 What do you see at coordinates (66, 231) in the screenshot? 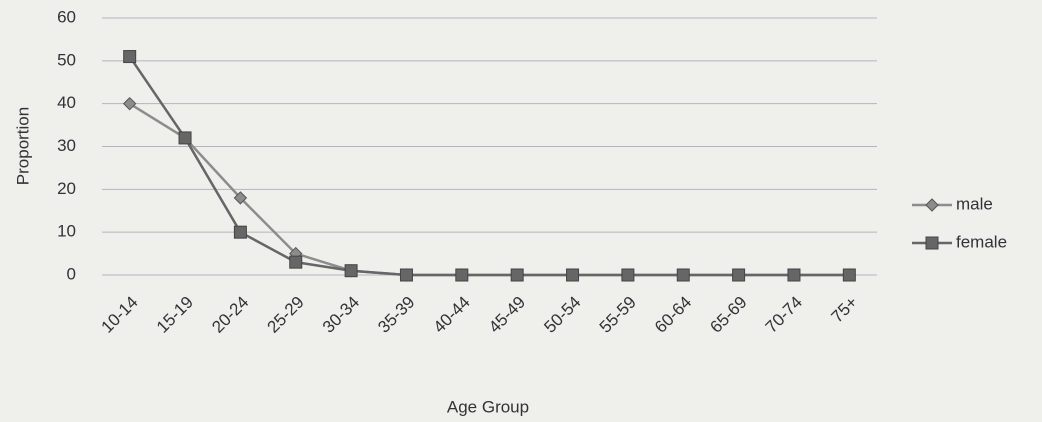
I see `y-tick-label: 10` at bounding box center [66, 231].